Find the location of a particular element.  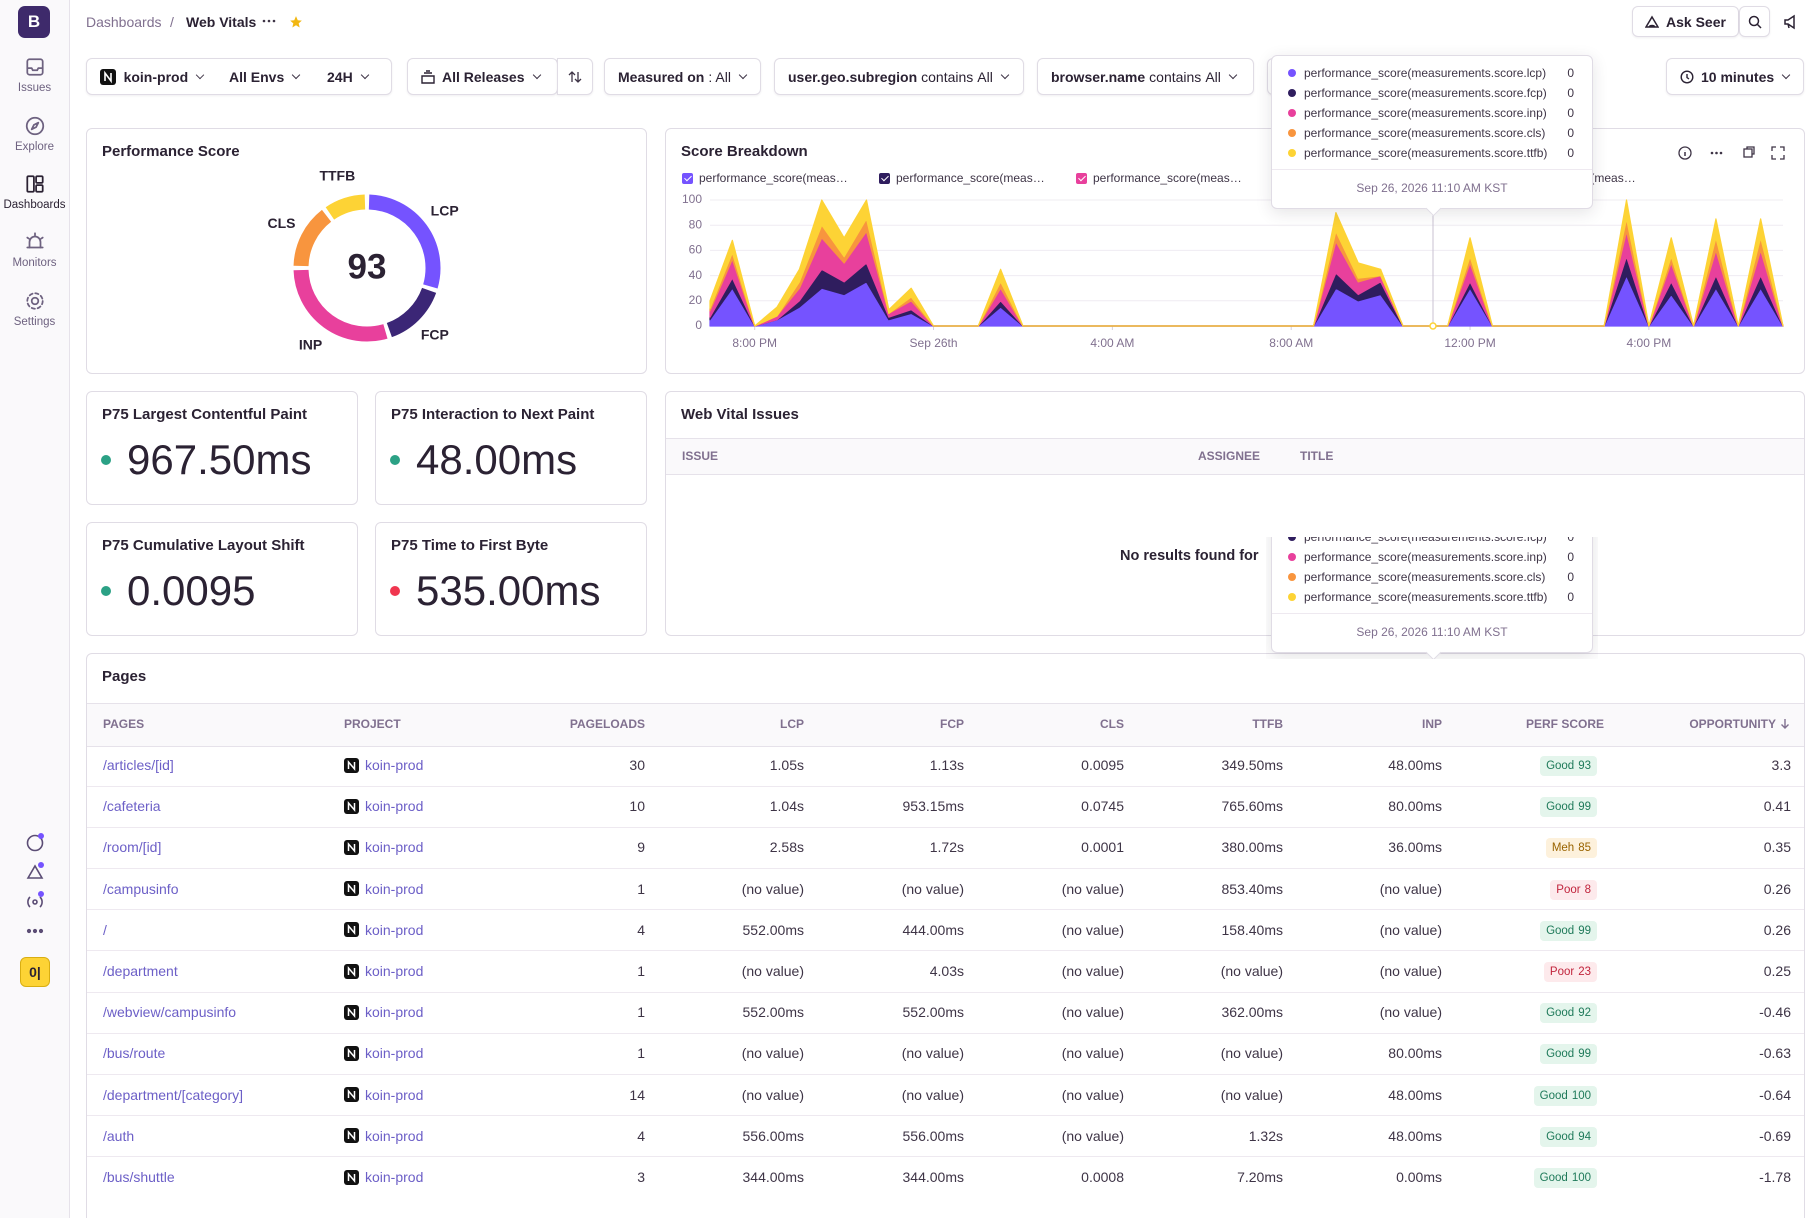

project-cell: koin-prod is located at coordinates (383, 1053).